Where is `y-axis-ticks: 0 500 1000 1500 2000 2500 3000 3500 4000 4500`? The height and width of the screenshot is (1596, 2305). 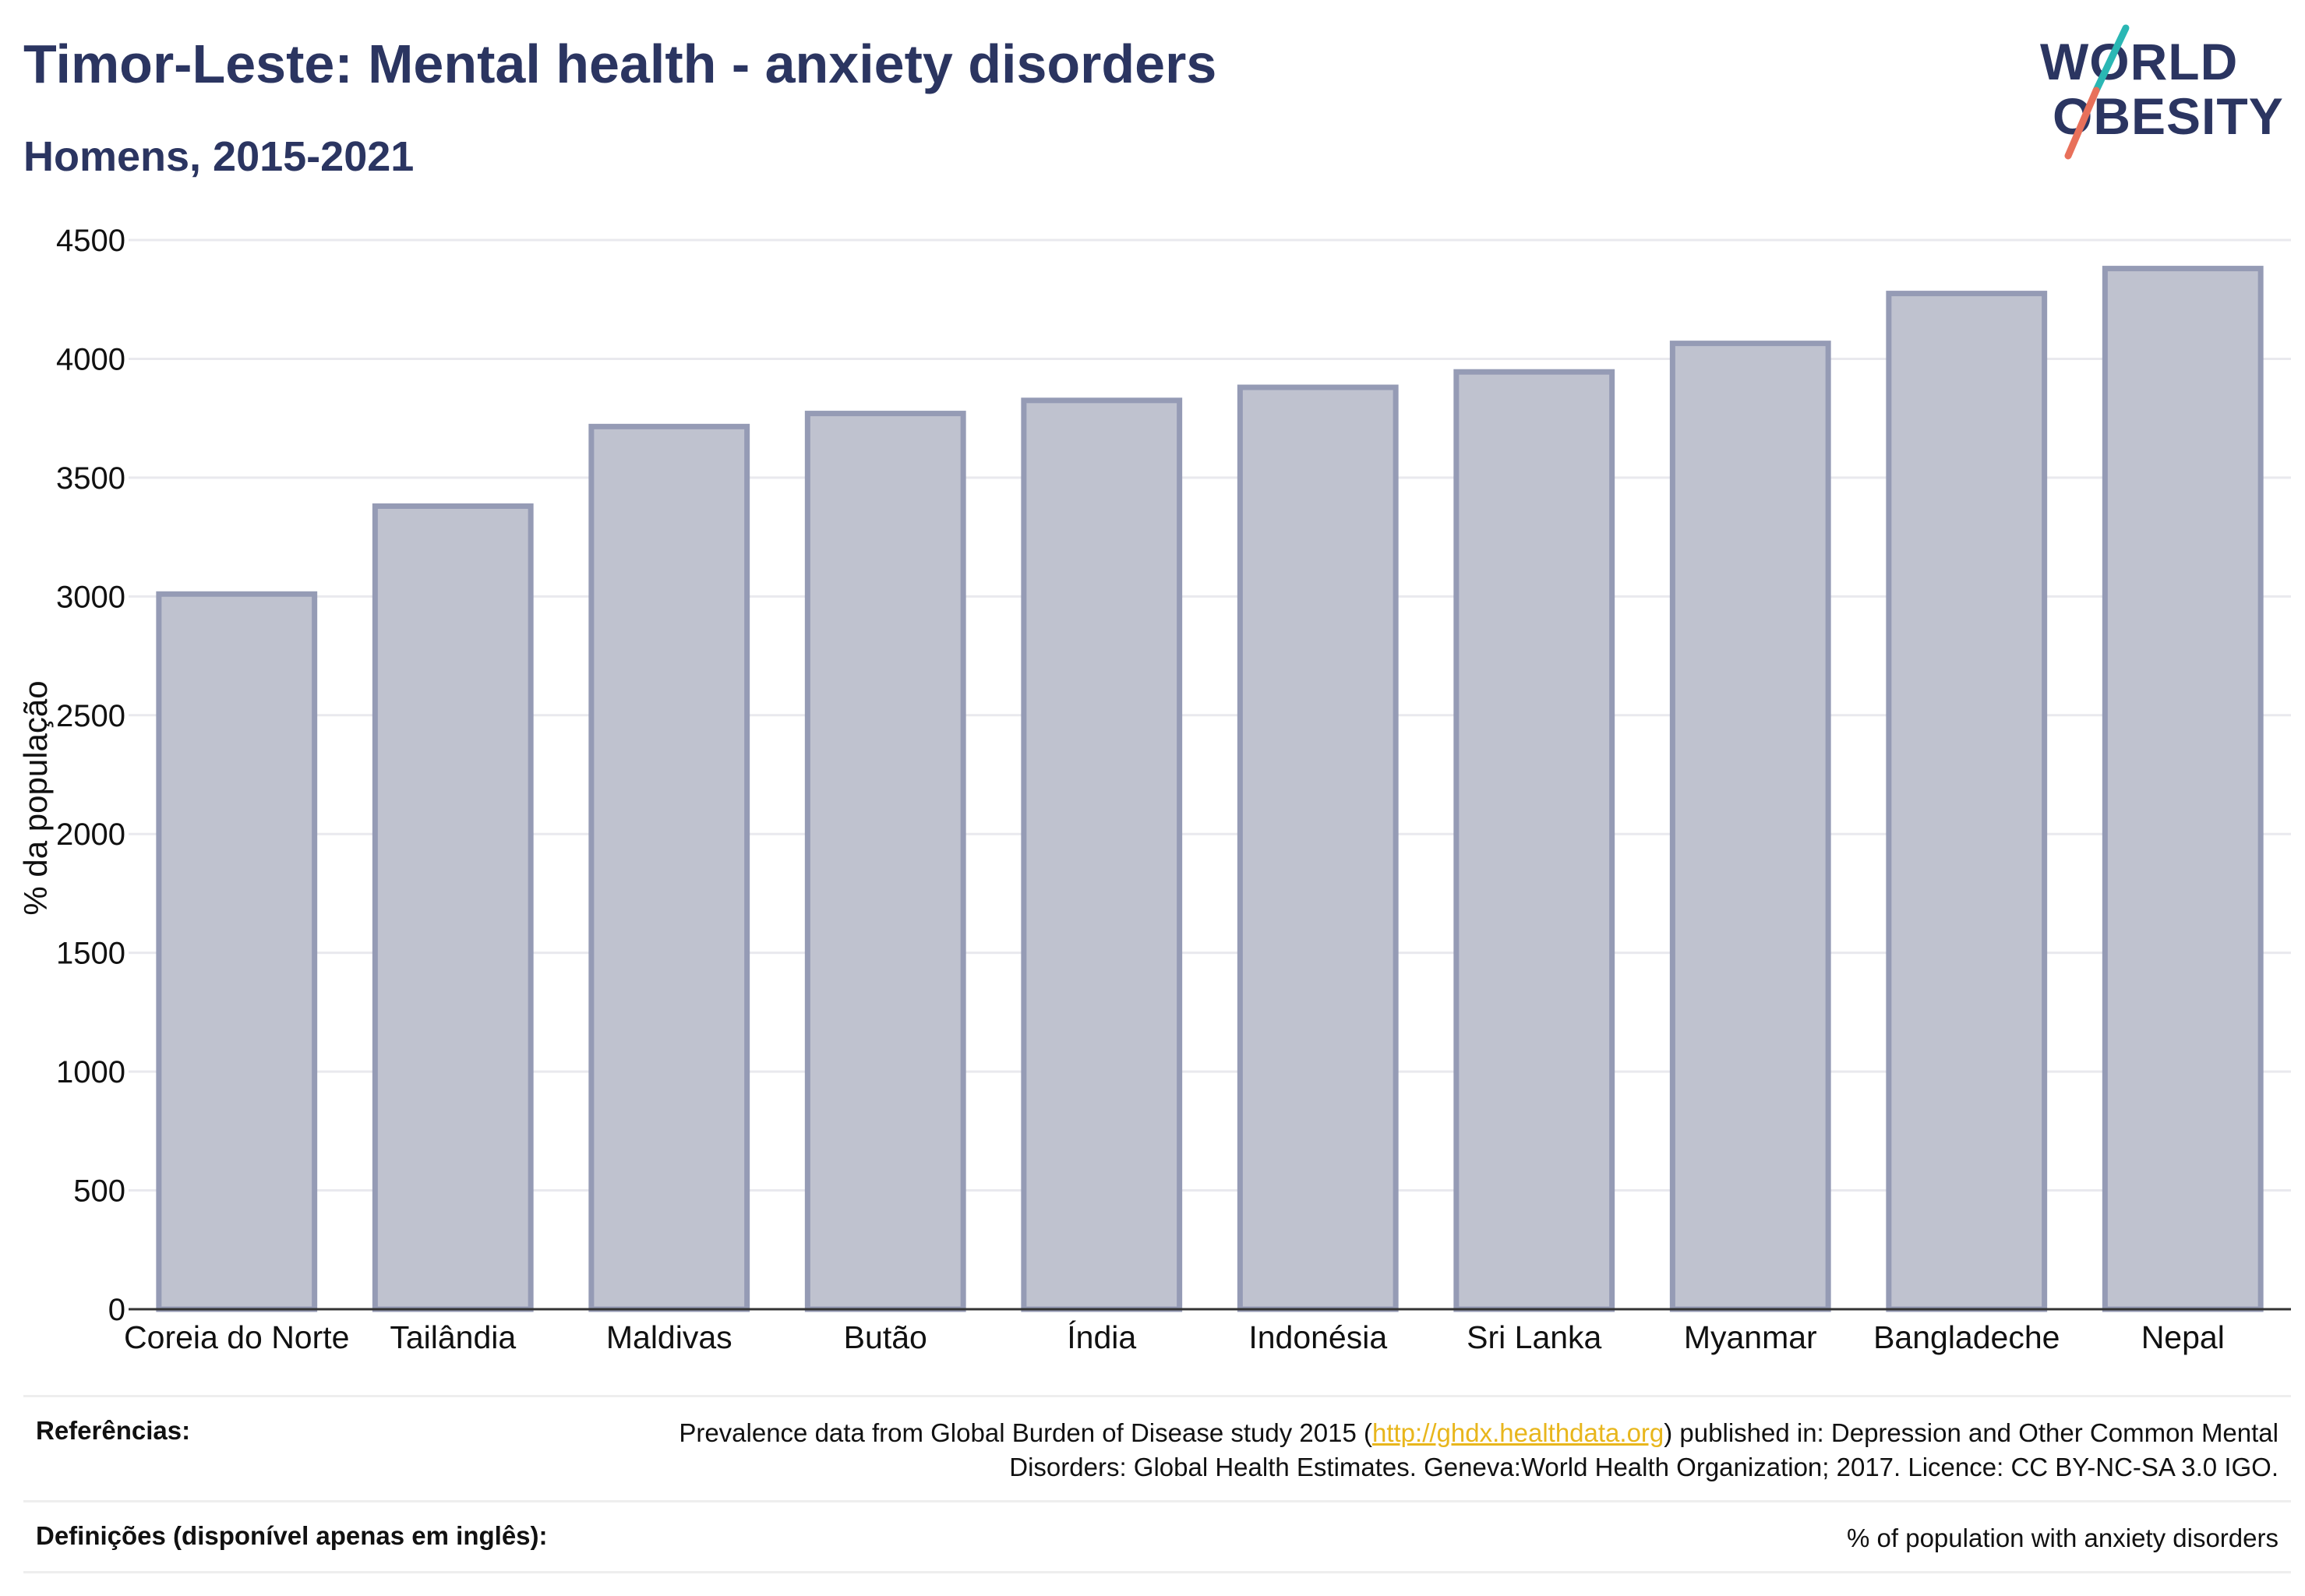
y-axis-ticks: 0 500 1000 1500 2000 2500 3000 3500 4000 4500 is located at coordinates (90, 775).